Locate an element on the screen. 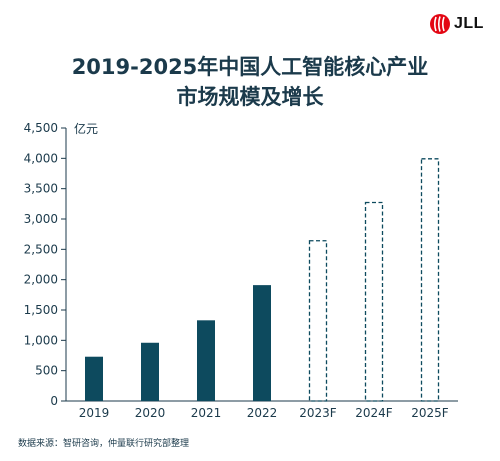  jll-logo: JLL is located at coordinates (457, 24).